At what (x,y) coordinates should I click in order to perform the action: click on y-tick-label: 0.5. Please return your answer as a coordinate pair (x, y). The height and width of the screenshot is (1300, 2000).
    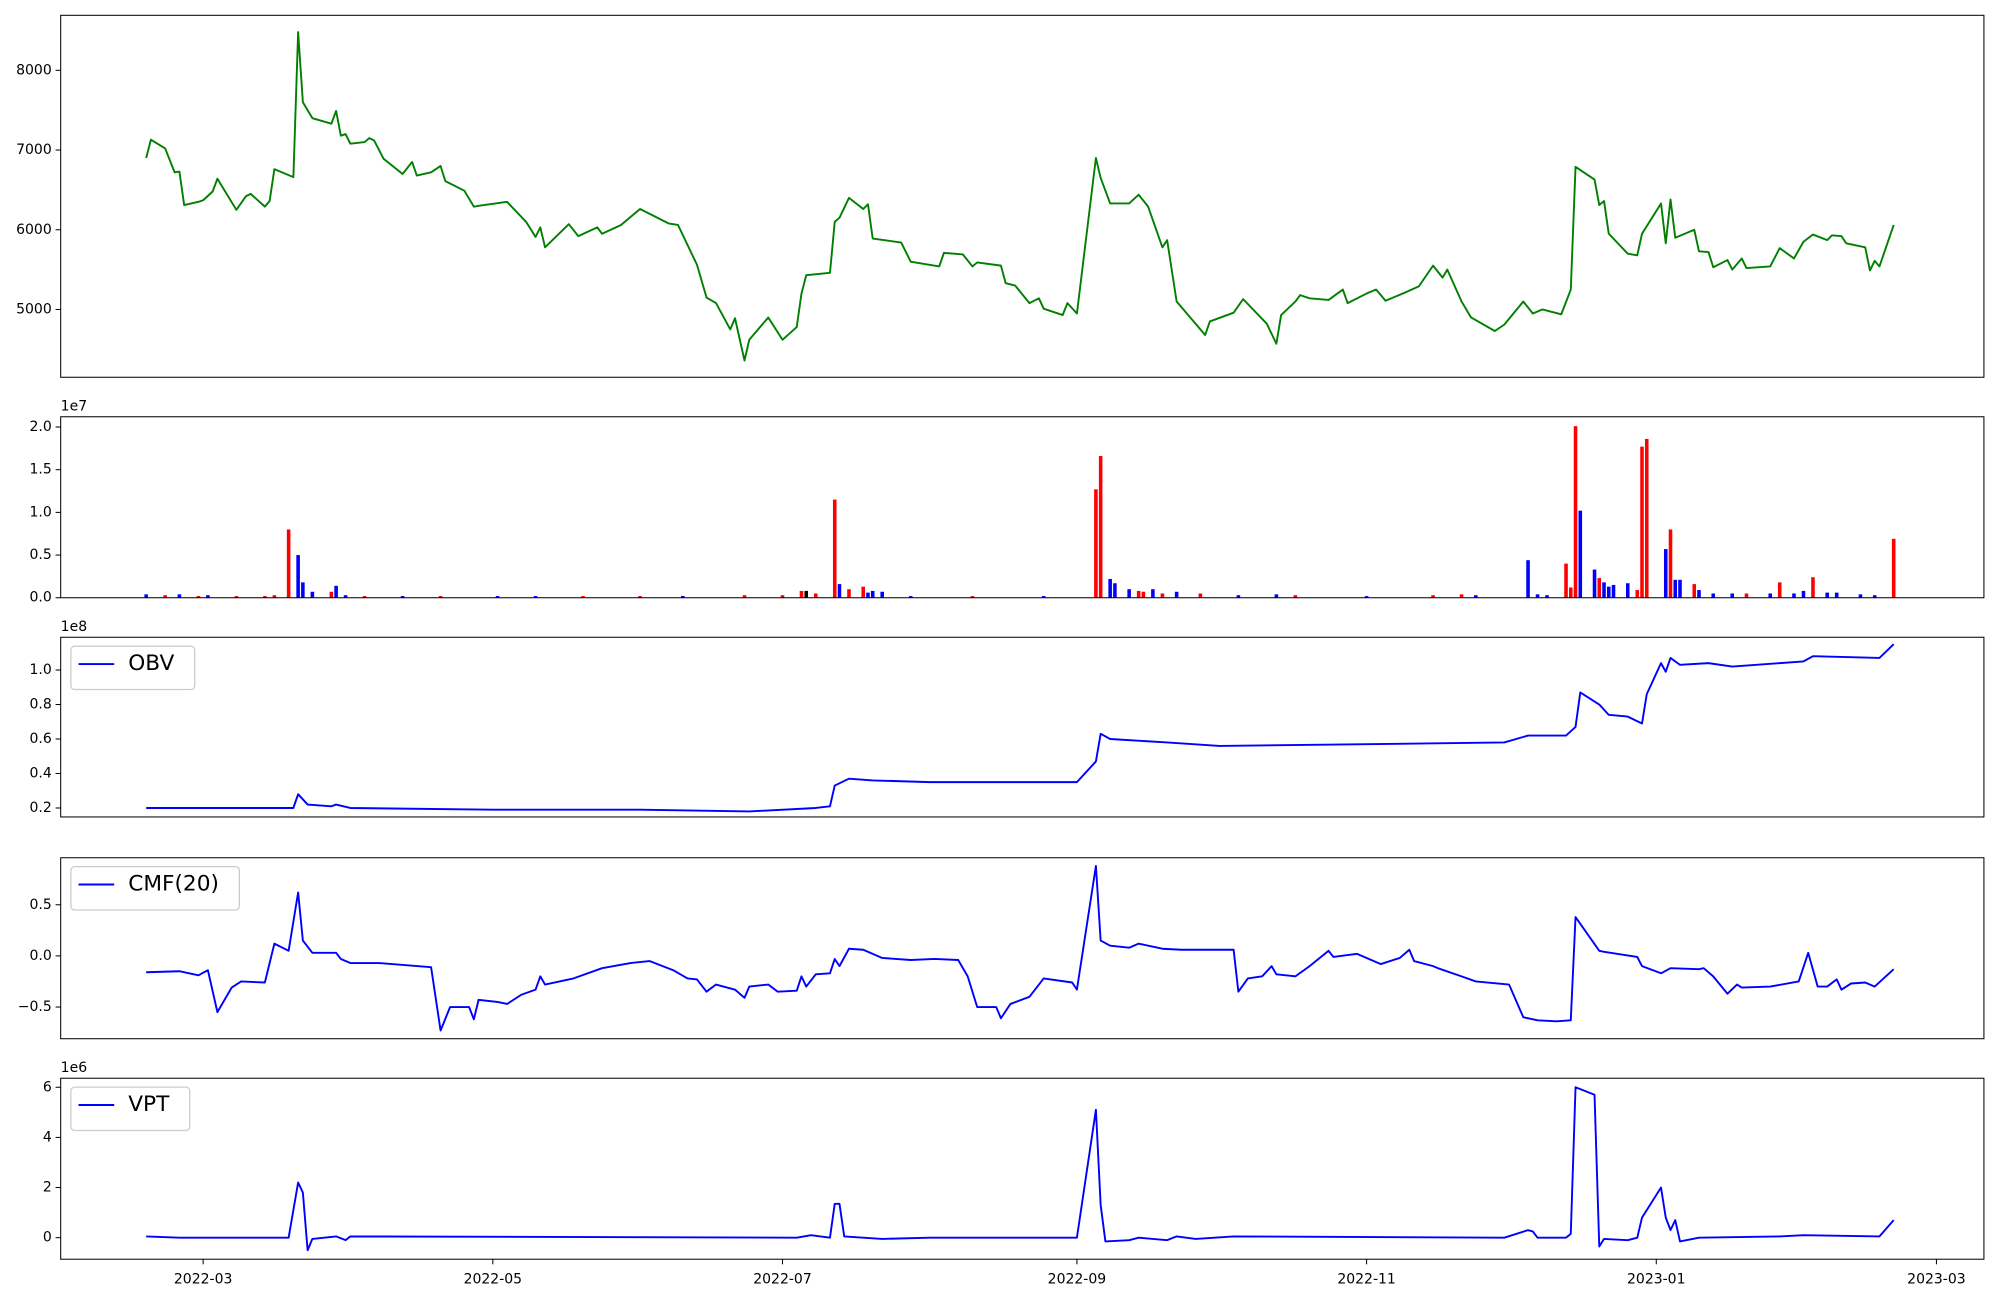
    Looking at the image, I should click on (40, 905).